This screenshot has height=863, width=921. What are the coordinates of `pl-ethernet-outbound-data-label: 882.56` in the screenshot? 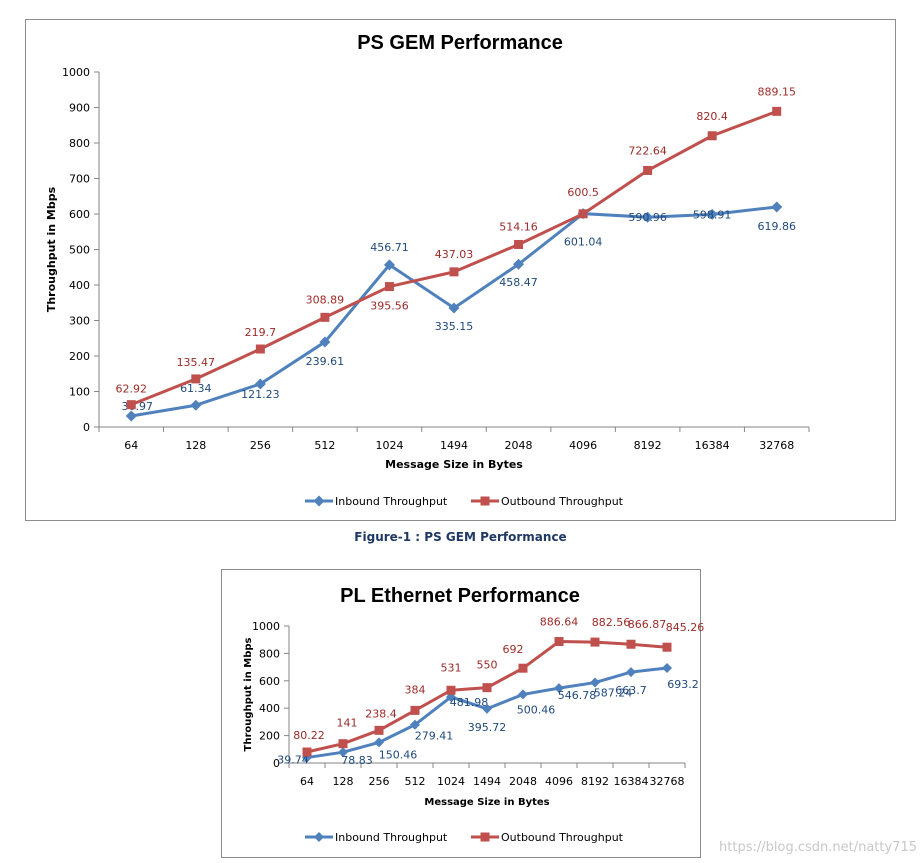 It's located at (611, 622).